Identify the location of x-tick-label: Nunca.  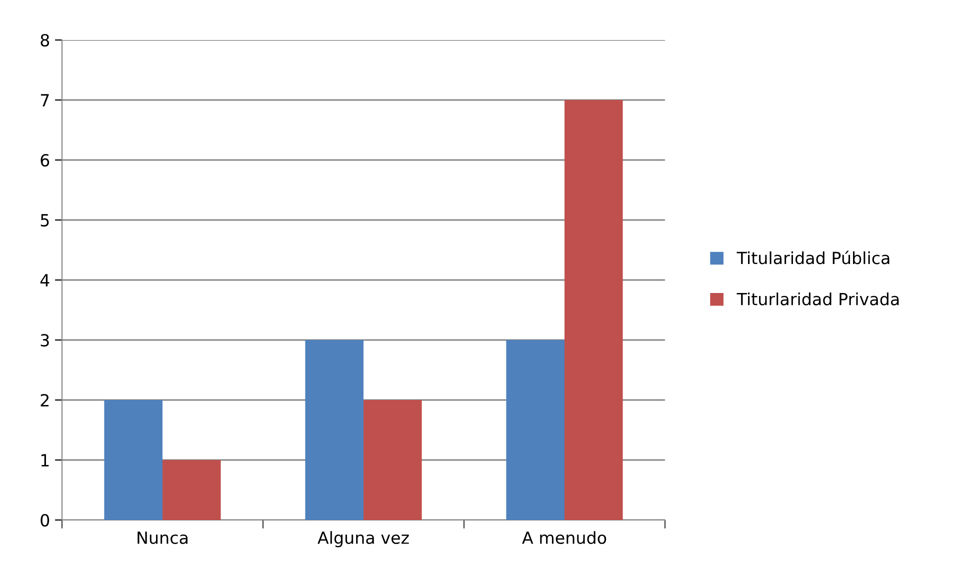
(163, 538).